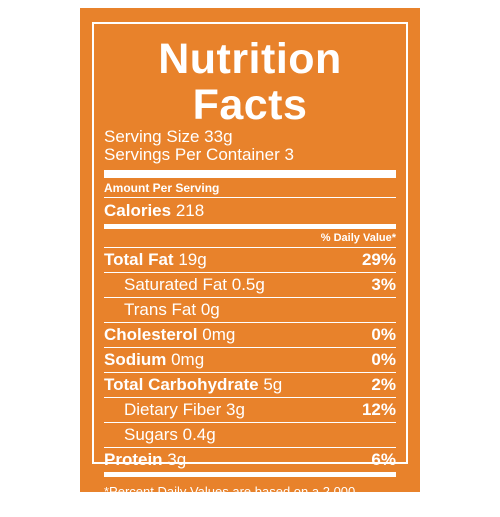 The image size is (500, 517). I want to click on nutrient-name: Saturated Fat, so click(176, 284).